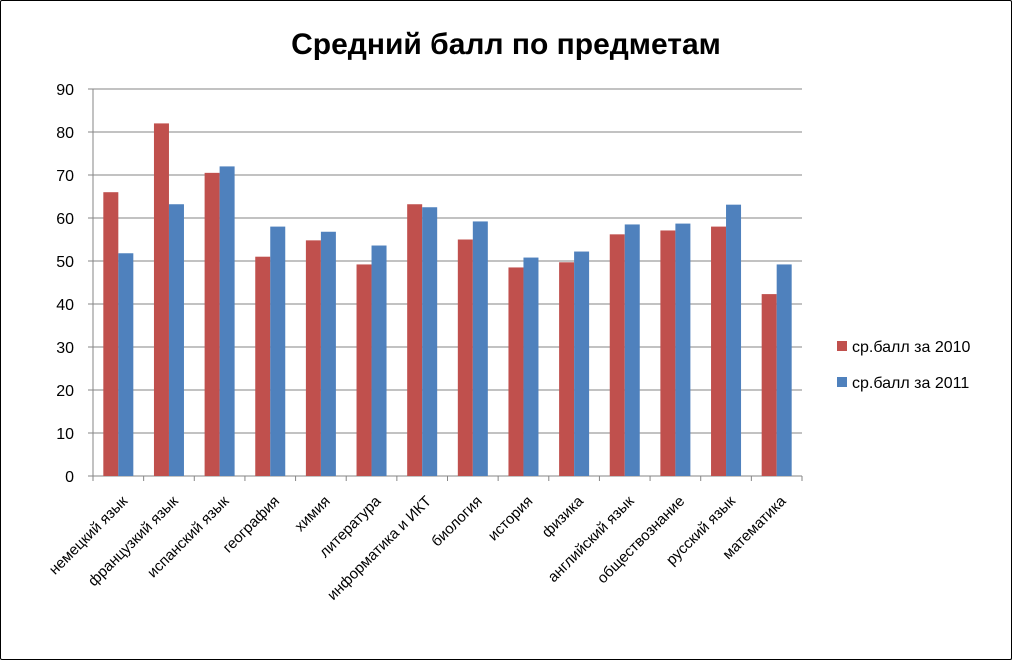 Image resolution: width=1012 pixels, height=660 pixels. Describe the element at coordinates (133, 541) in the screenshot. I see `x-category-label: французкий язык` at that location.